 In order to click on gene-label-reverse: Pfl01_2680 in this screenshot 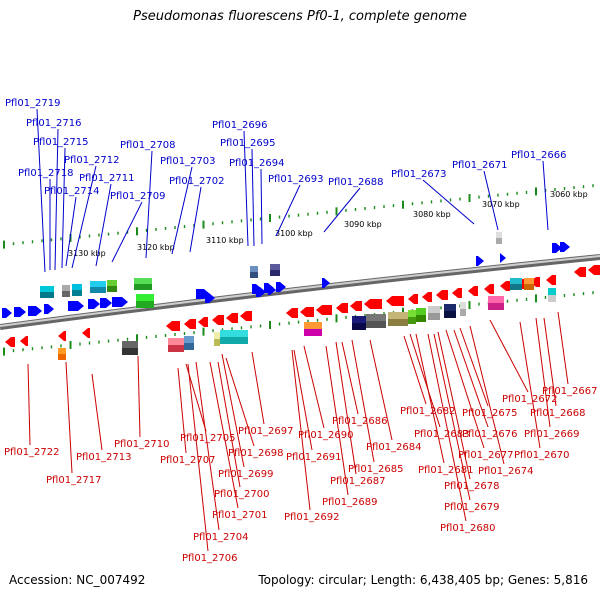, I will do `click(468, 528)`.